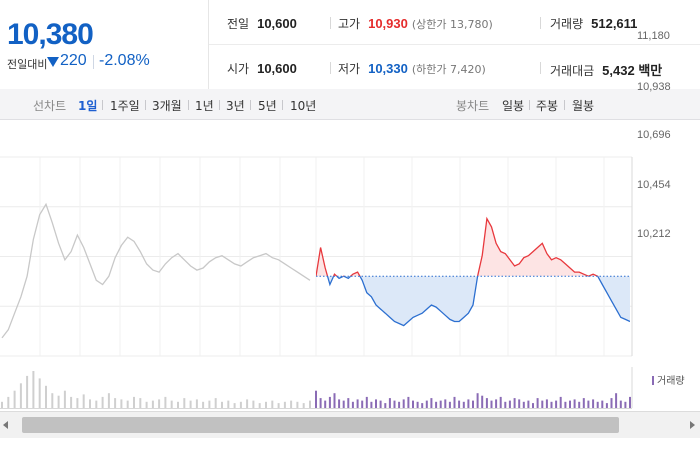  I want to click on stat-sub: (하한가 7,420), so click(448, 69).